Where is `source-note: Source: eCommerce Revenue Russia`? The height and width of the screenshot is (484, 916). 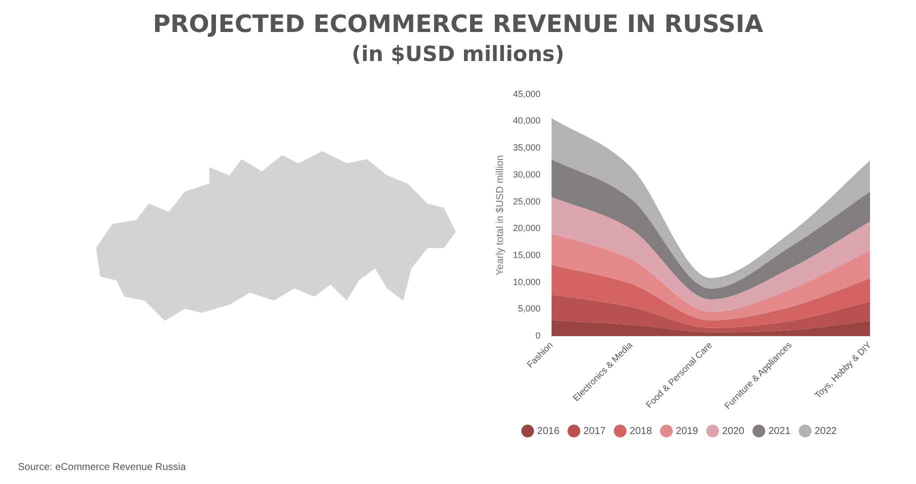 source-note: Source: eCommerce Revenue Russia is located at coordinates (102, 467).